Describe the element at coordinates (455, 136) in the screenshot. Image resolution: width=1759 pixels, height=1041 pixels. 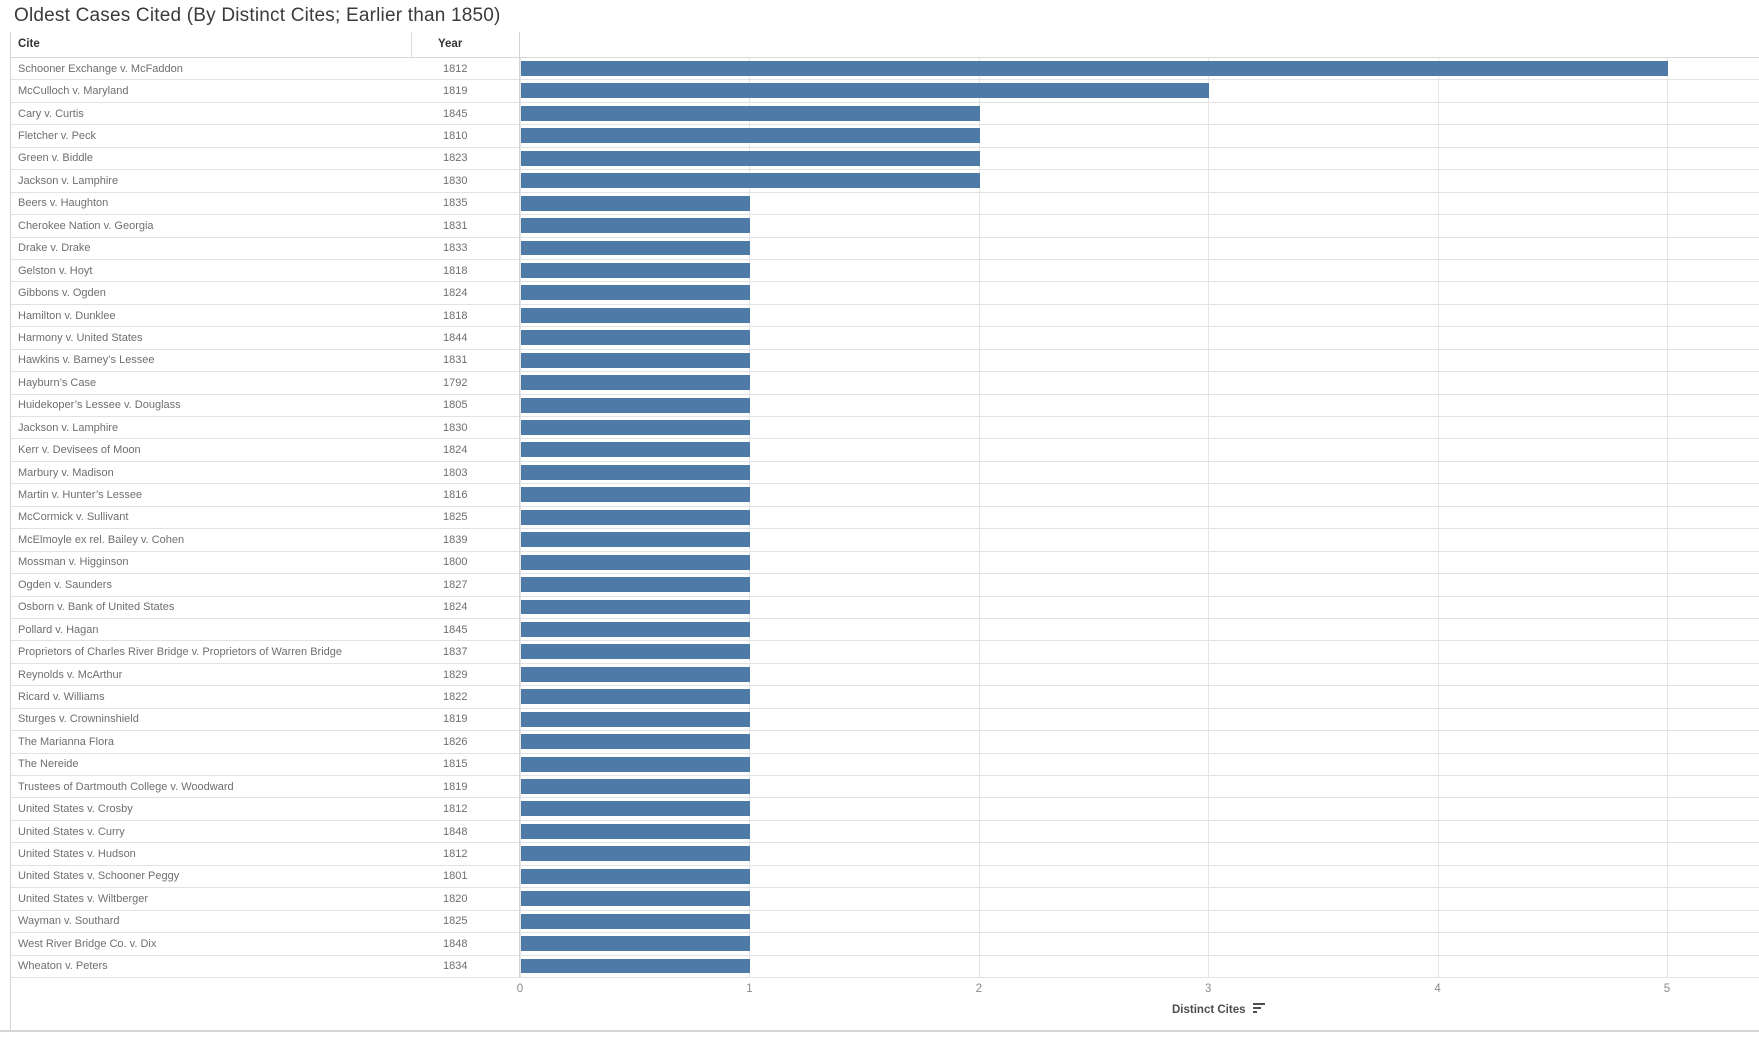
I see `year-label: 1810` at that location.